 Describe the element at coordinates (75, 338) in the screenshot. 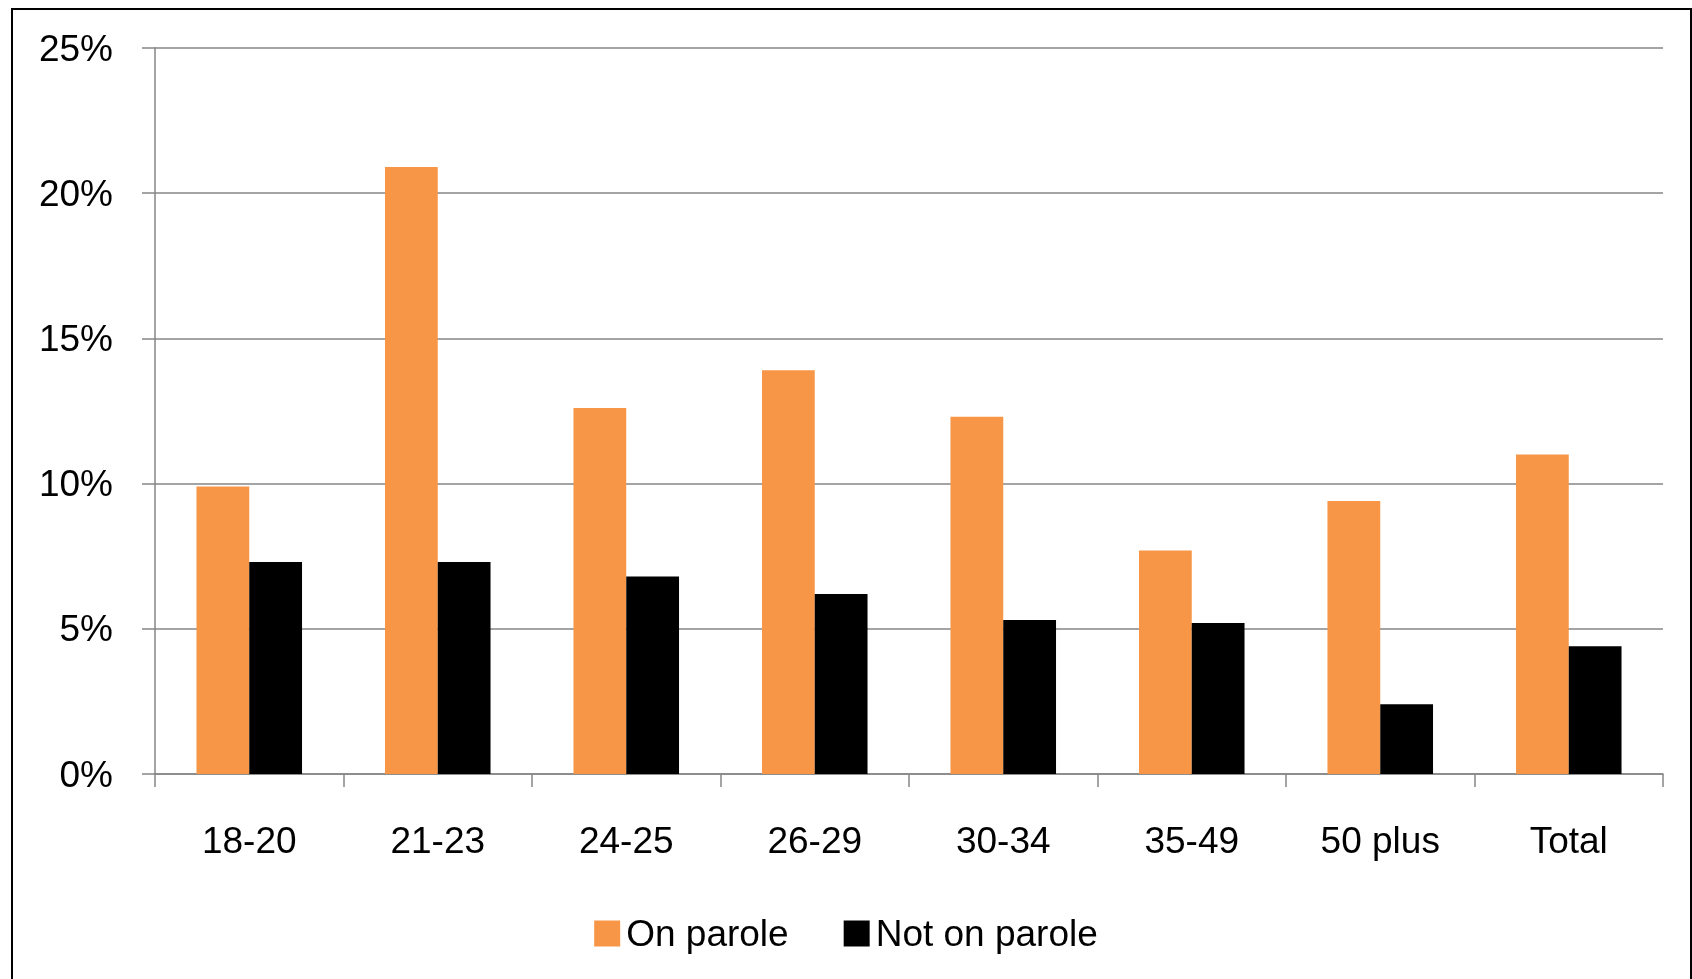

I see `y-tick-label: 15%` at that location.